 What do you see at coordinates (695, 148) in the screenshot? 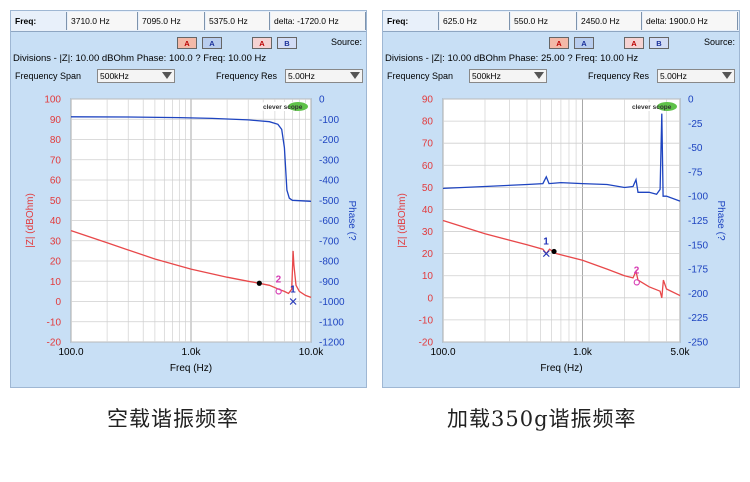
I see `y-right-tick-label: -50` at bounding box center [695, 148].